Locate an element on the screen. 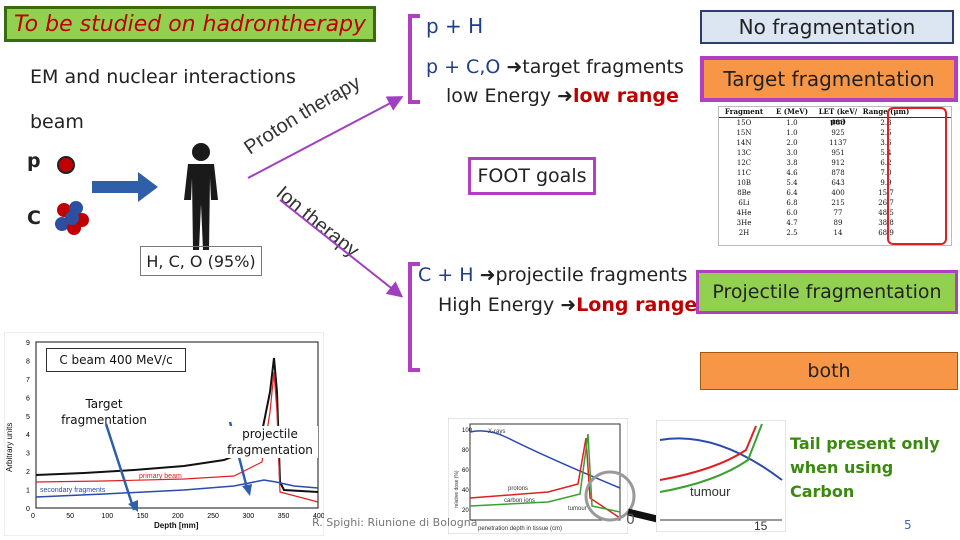  bragg-xlabel: Depth [mm] is located at coordinates (176, 525).